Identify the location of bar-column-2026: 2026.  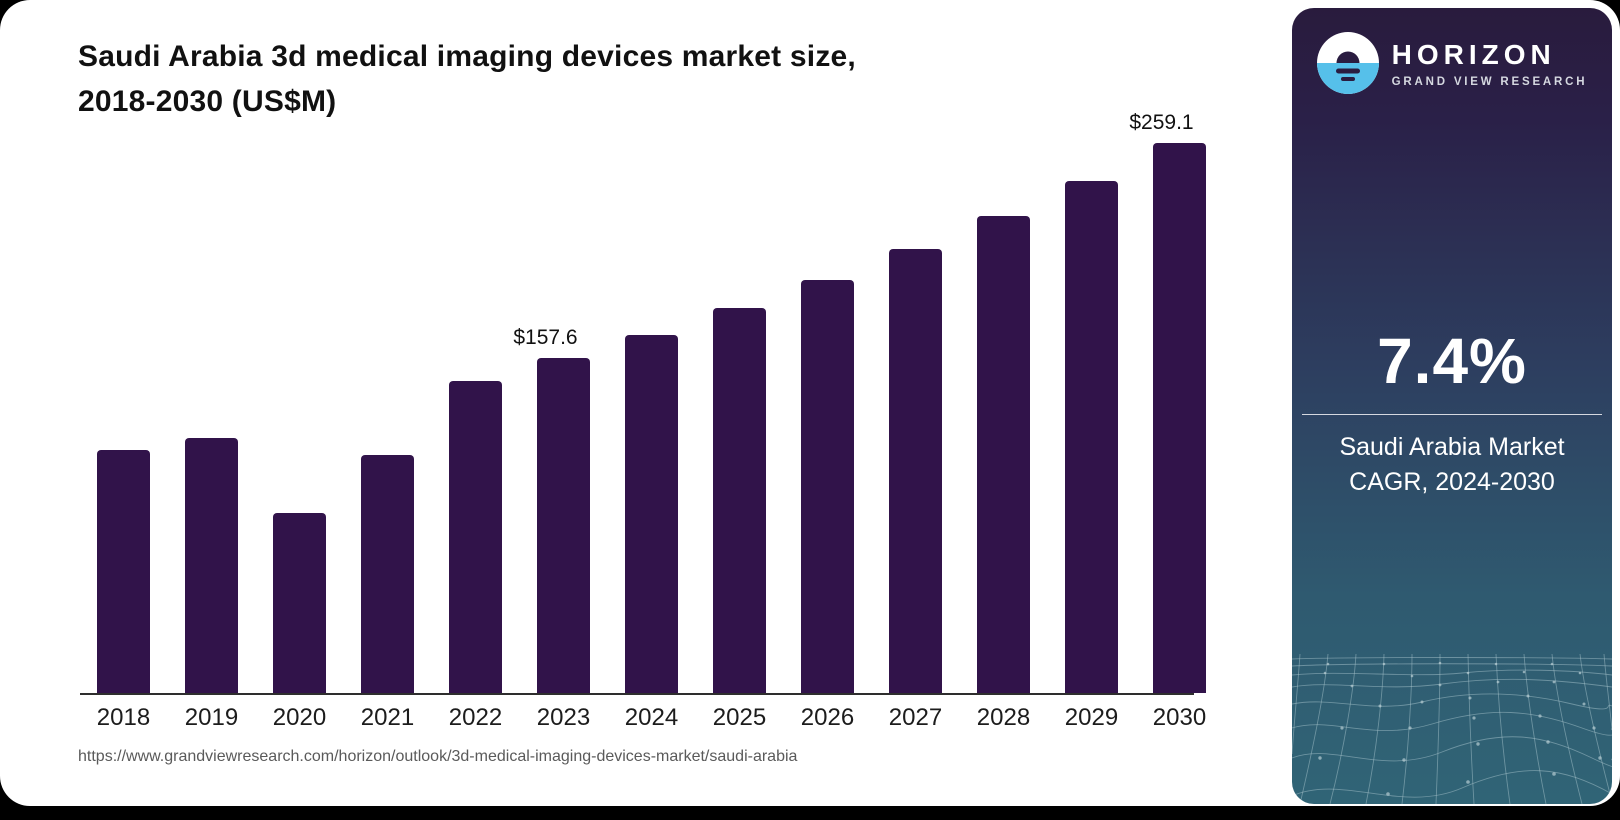
(827, 432).